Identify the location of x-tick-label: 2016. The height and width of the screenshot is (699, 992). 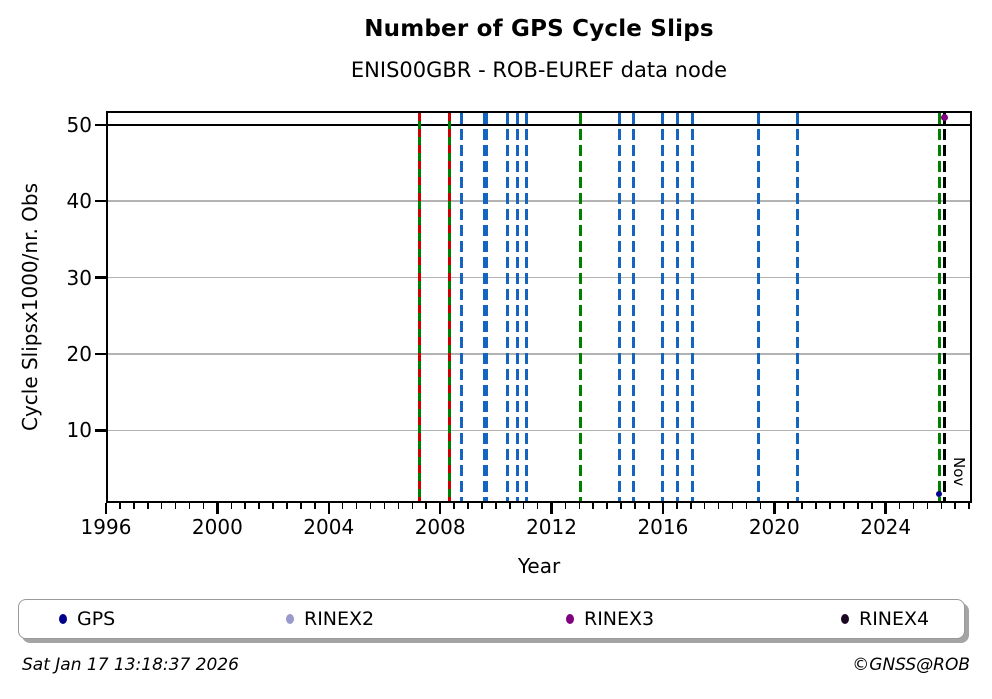
(663, 527).